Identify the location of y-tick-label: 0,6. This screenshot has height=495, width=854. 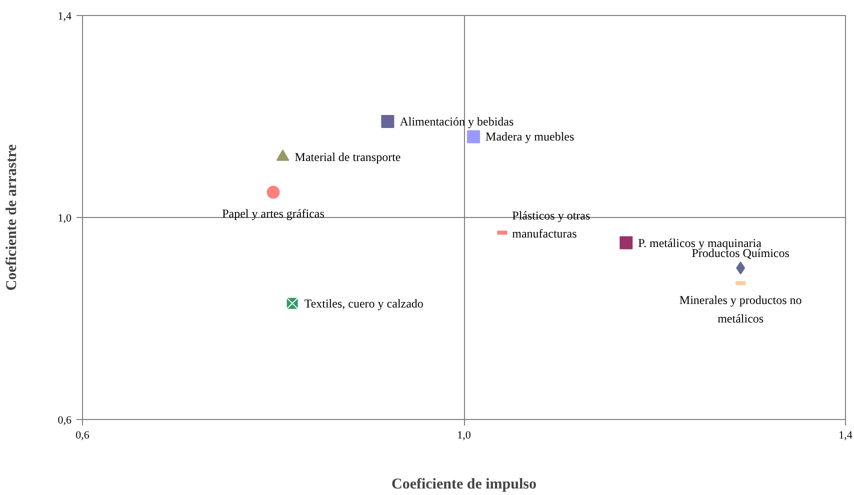
(65, 420).